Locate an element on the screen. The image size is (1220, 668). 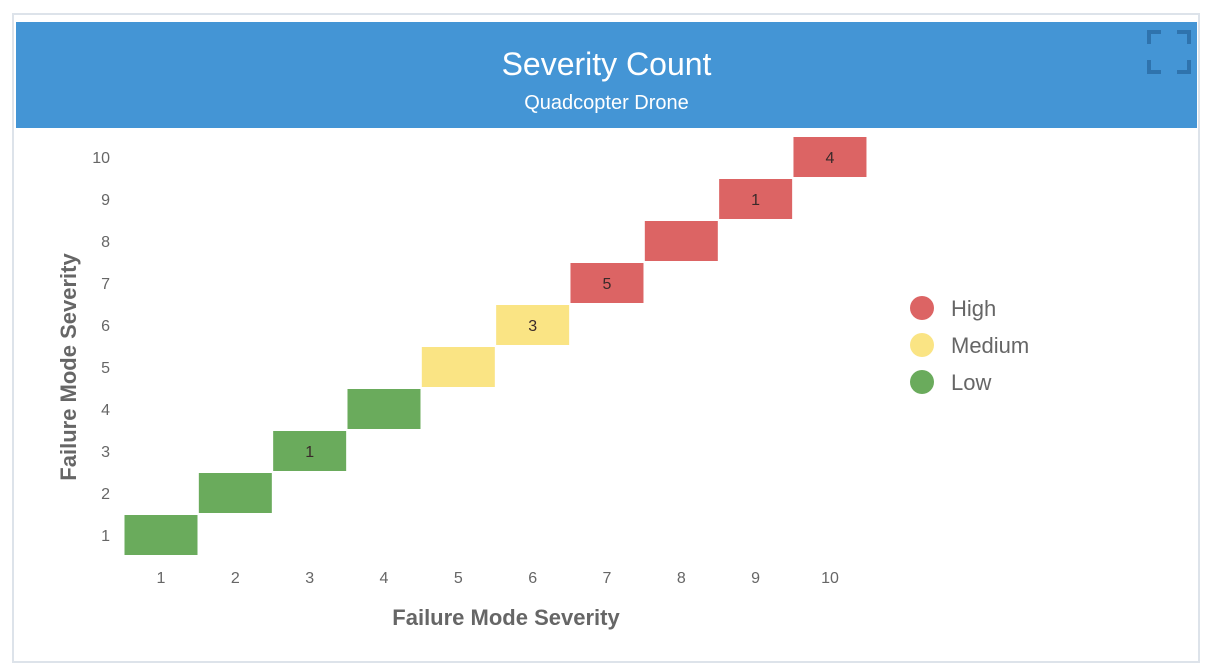
x-tick-label: 7 is located at coordinates (607, 578).